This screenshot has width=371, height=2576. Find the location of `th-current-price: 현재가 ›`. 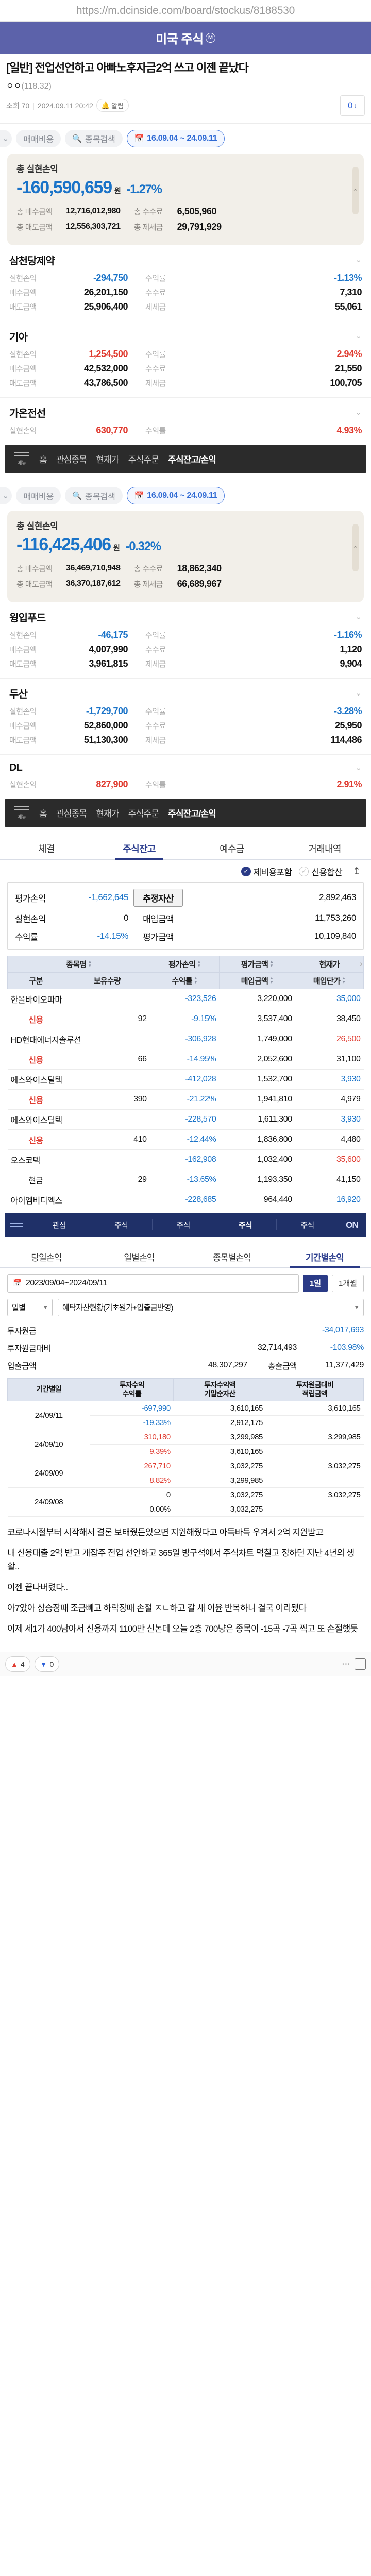

th-current-price: 현재가 › is located at coordinates (329, 964).